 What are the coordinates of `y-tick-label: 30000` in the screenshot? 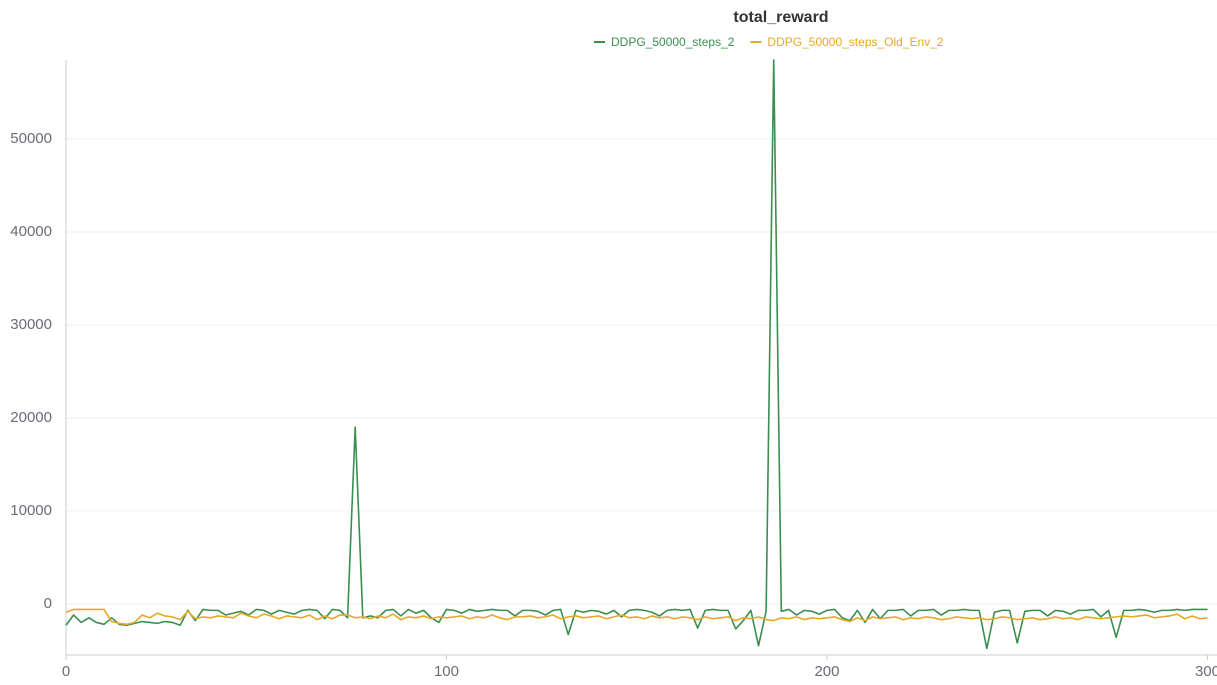 It's located at (31, 324).